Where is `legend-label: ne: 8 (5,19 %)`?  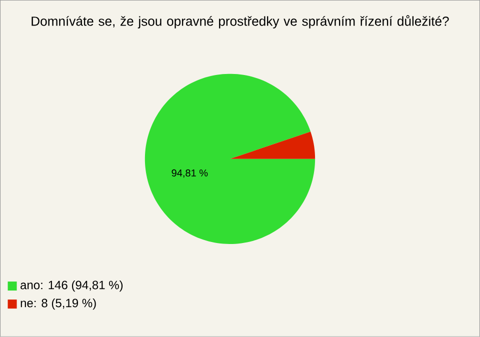 legend-label: ne: 8 (5,19 %) is located at coordinates (58, 304).